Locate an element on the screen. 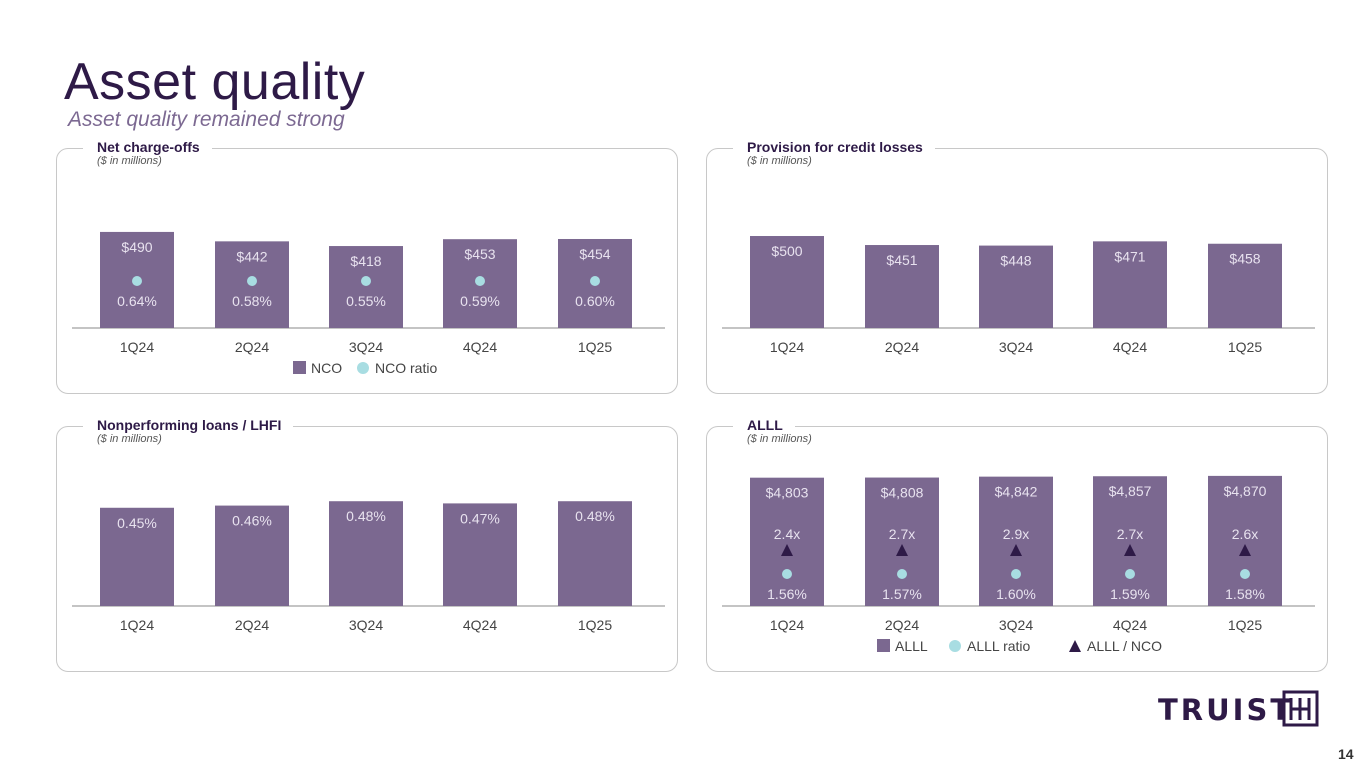  ratio-label: 0.64% is located at coordinates (137, 301).